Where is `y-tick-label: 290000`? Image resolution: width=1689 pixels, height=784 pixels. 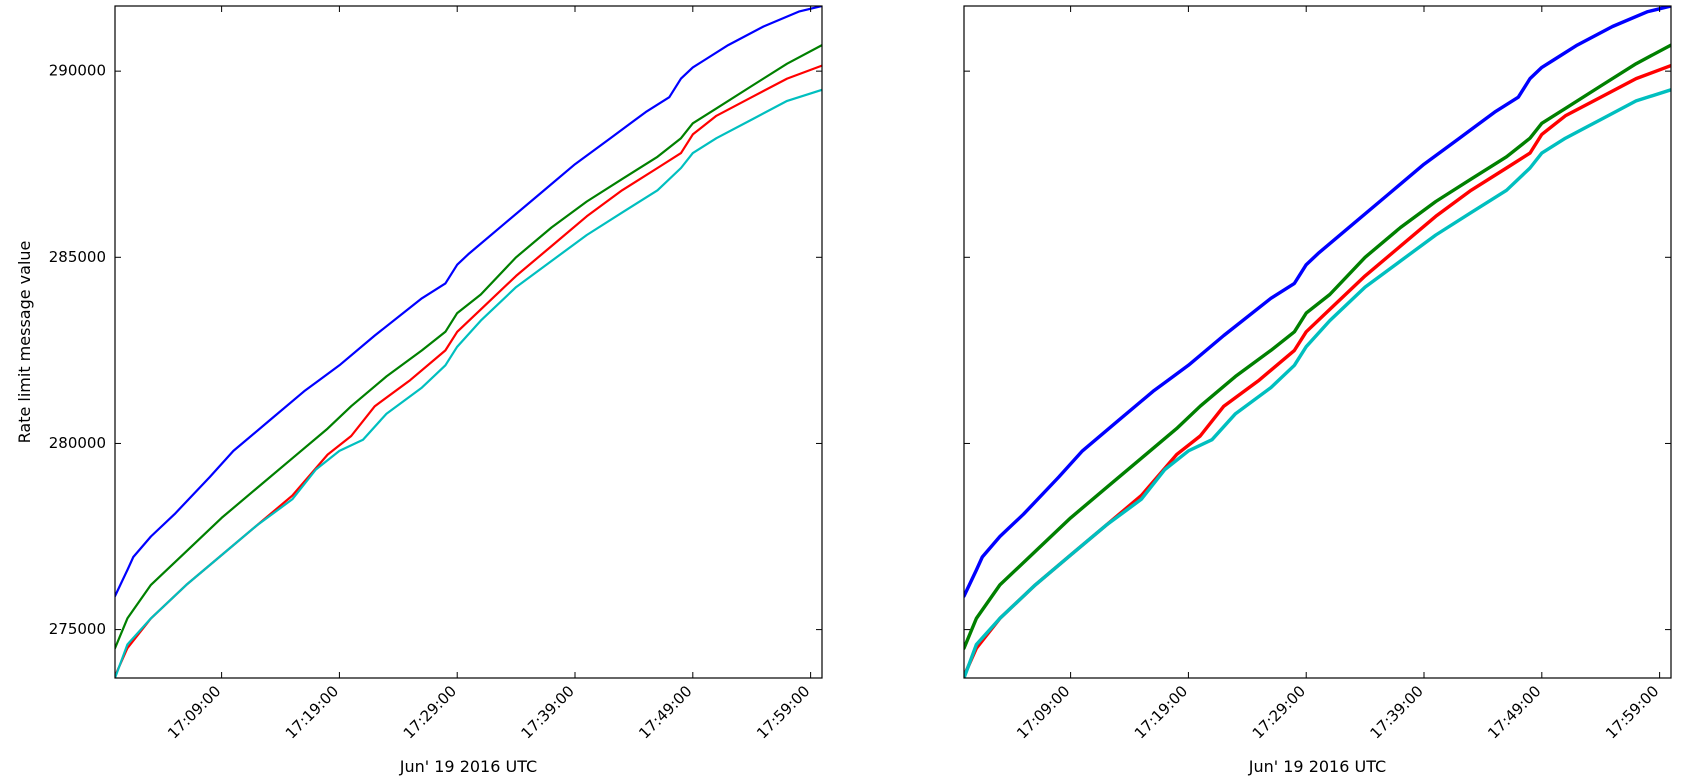
y-tick-label: 290000 is located at coordinates (77, 71).